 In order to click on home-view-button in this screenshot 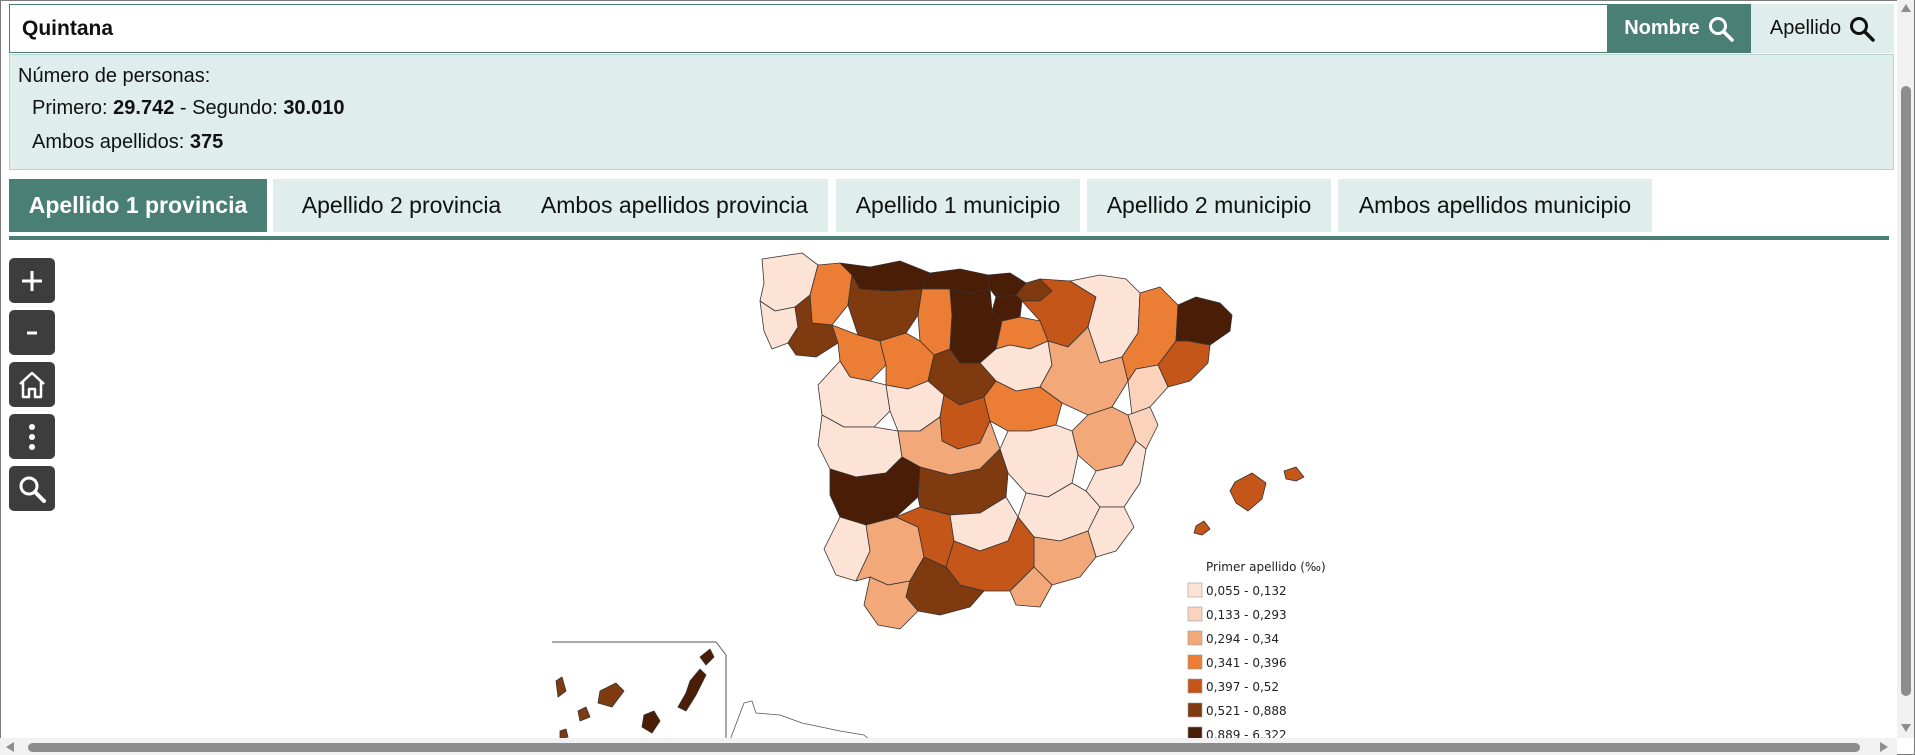, I will do `click(32, 384)`.